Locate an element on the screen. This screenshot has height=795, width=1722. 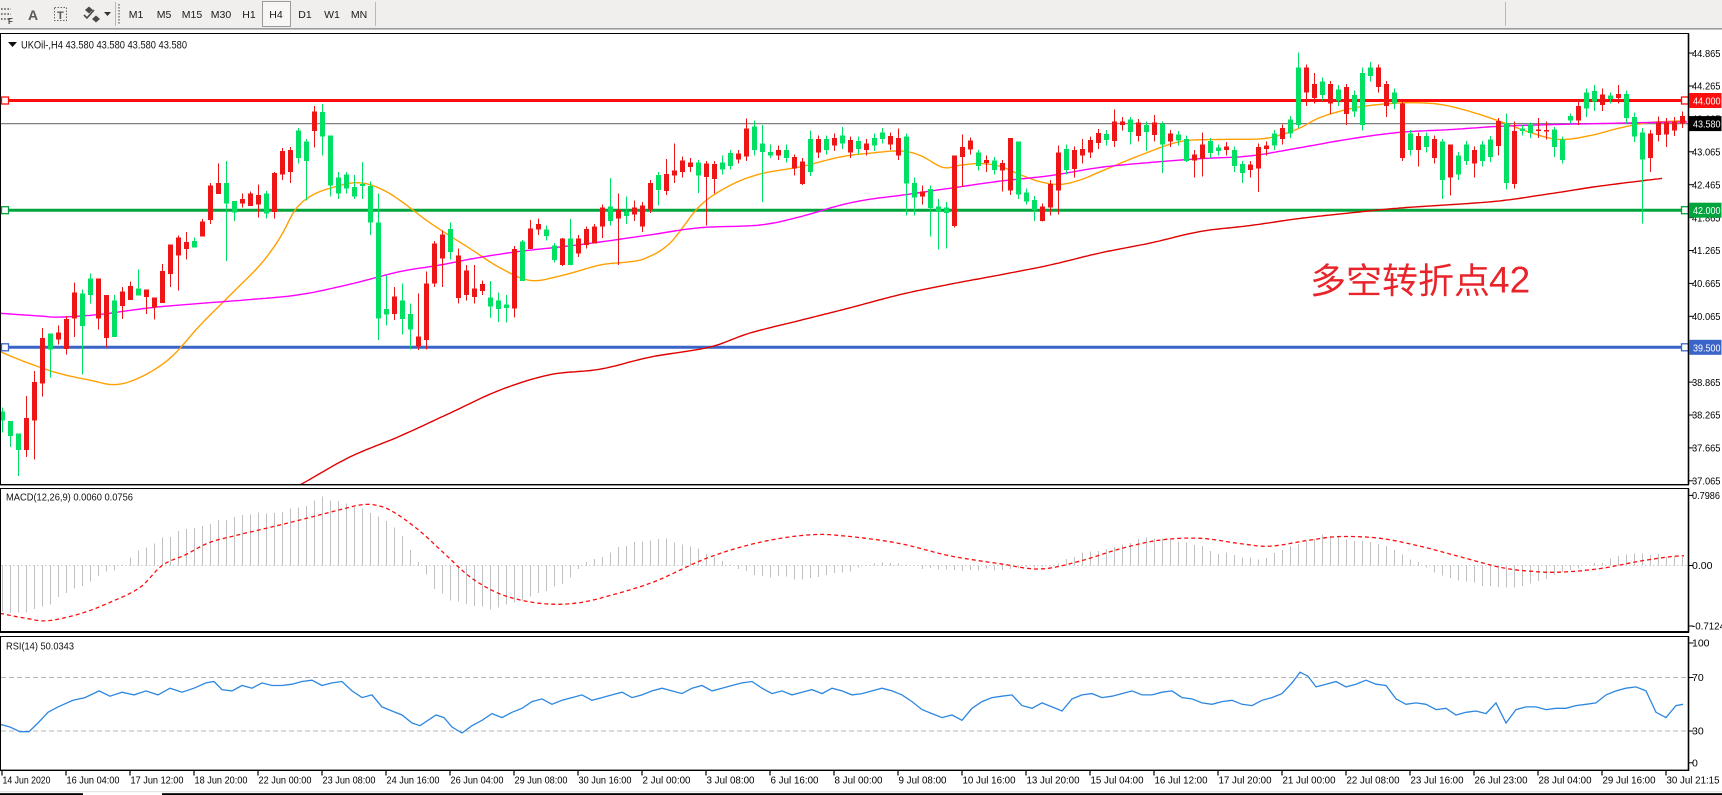
svg-text: 8 Jul 00:00 is located at coordinates (859, 781).